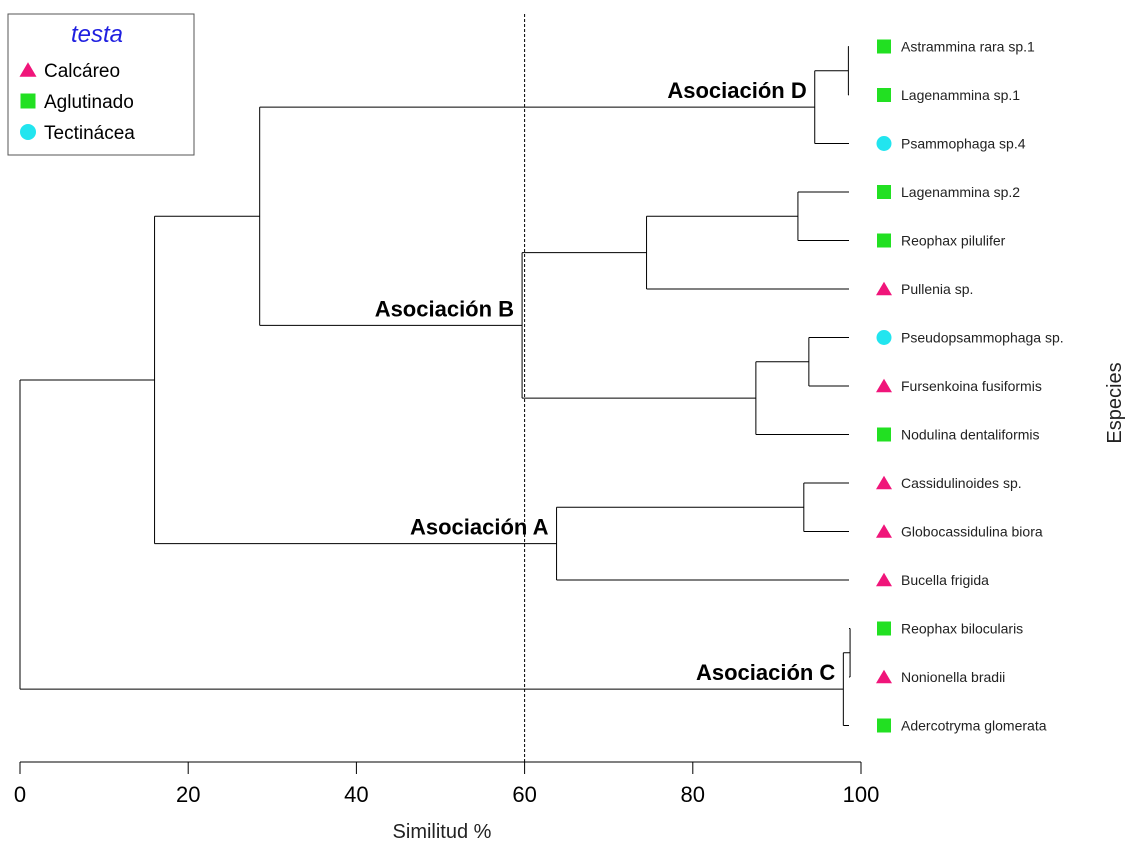 The width and height of the screenshot is (1134, 841). I want to click on legend-box, so click(101, 84).